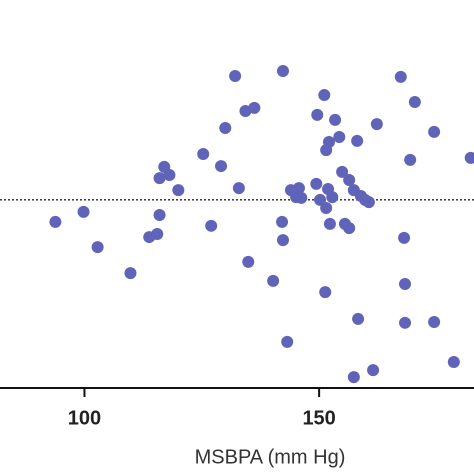 The image size is (474, 474). I want to click on x-tick-label: 150, so click(318, 418).